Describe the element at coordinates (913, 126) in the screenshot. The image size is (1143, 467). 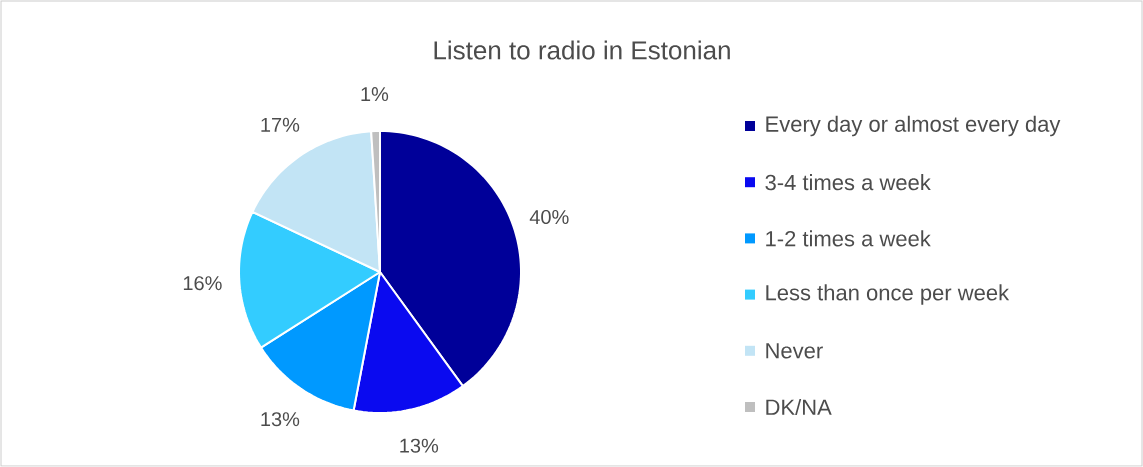
I see `legend-label: Every day or almost every day` at that location.